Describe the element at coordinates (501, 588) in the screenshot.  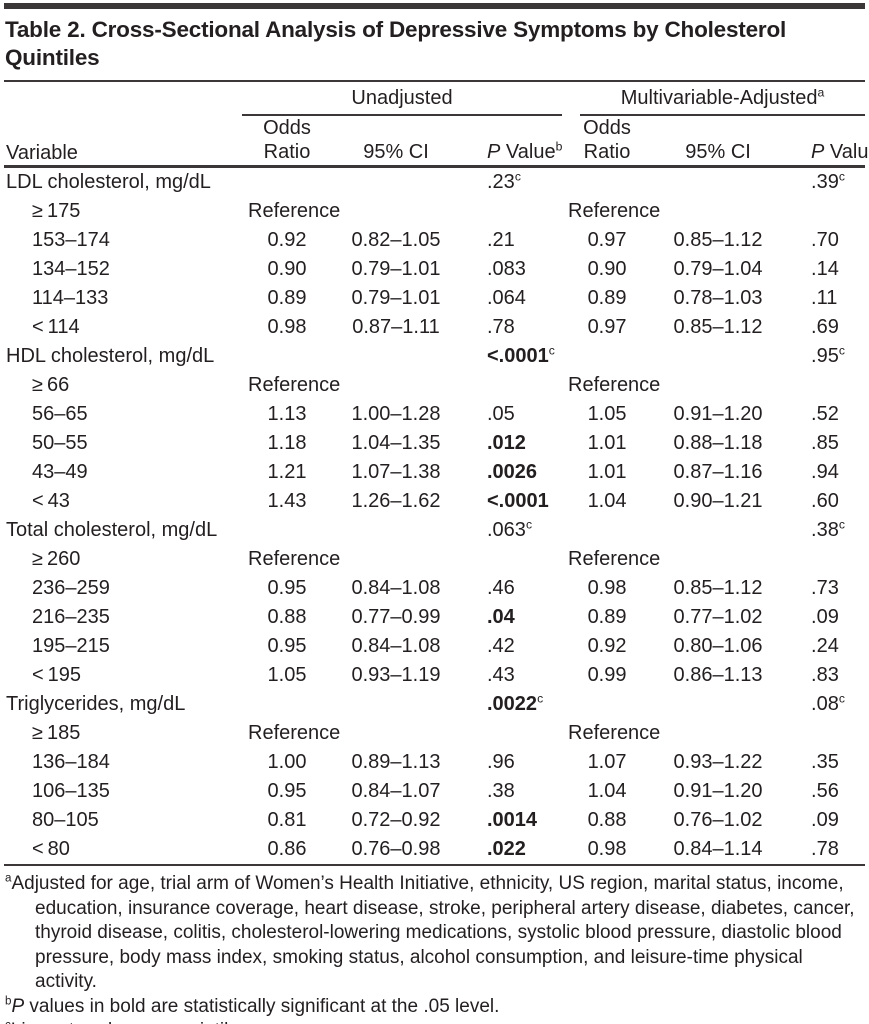
I see `p-value-cell: .46` at that location.